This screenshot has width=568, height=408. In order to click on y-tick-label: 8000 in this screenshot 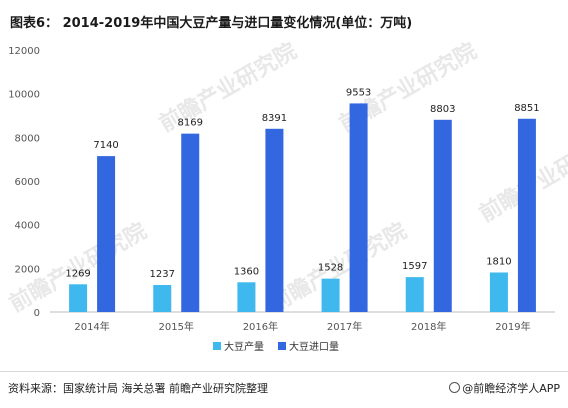, I will do `click(27, 138)`.